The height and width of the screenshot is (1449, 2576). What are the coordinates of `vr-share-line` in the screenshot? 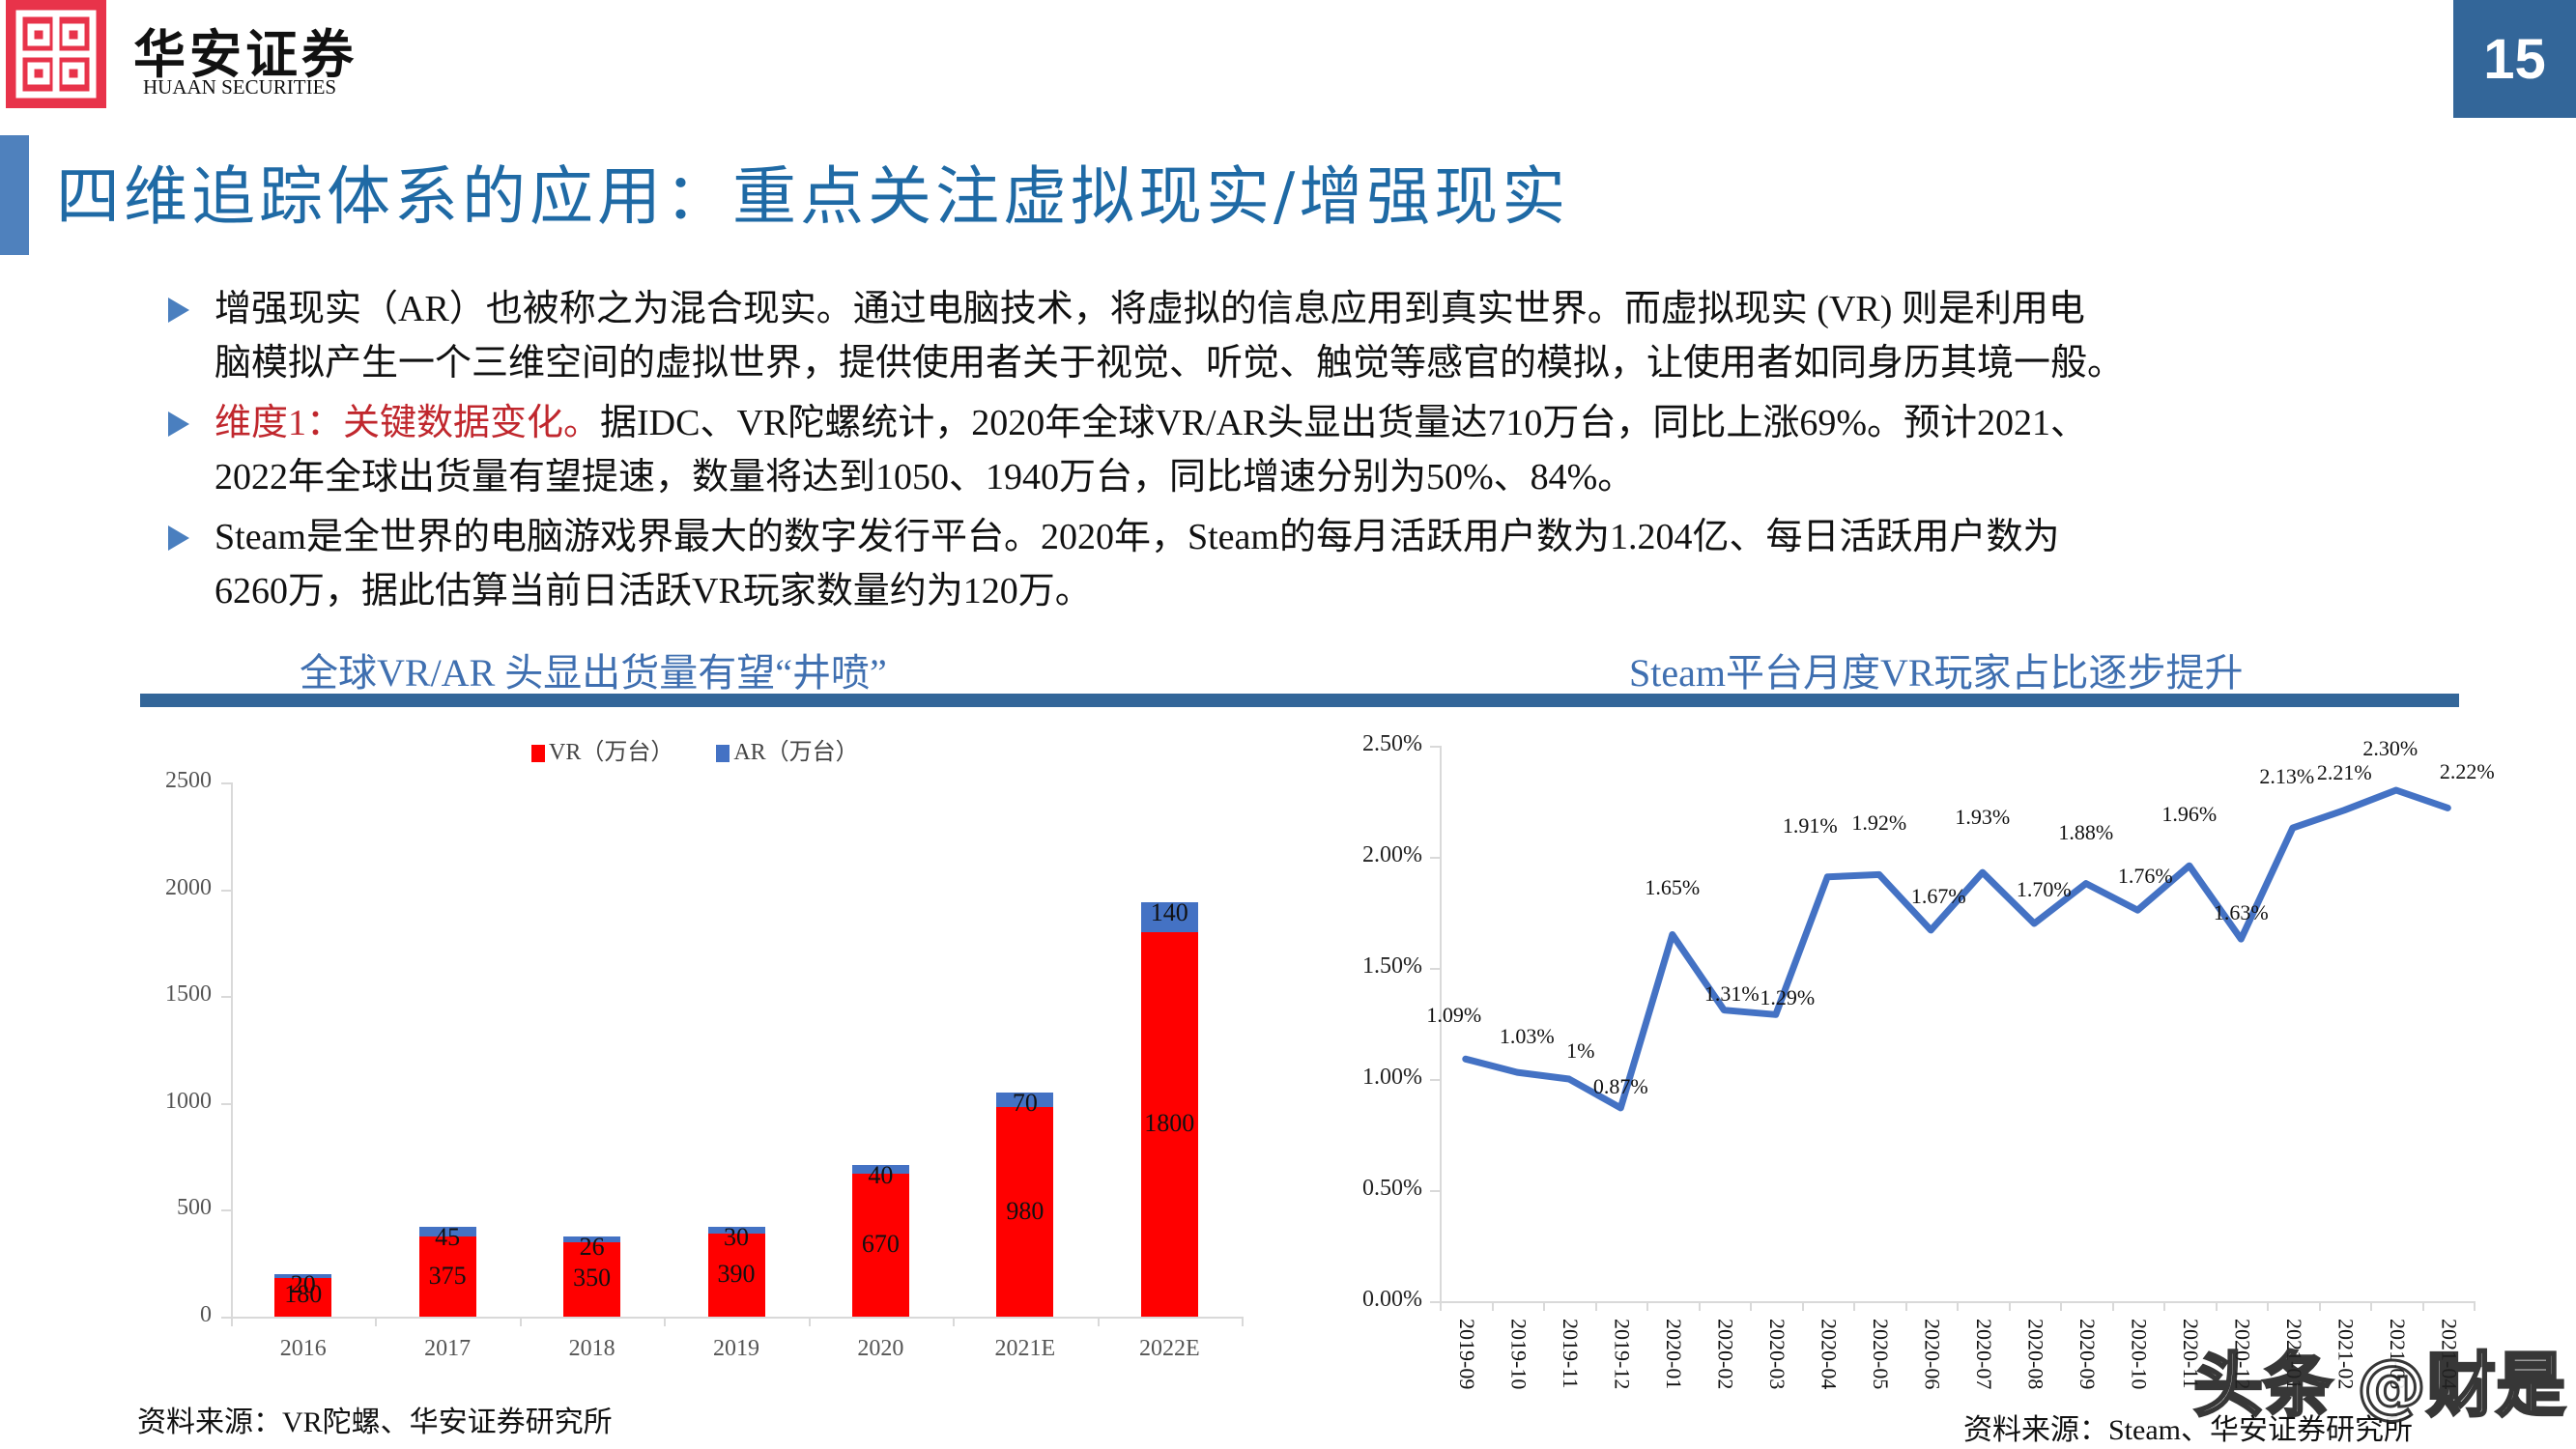 It's located at (1957, 949).